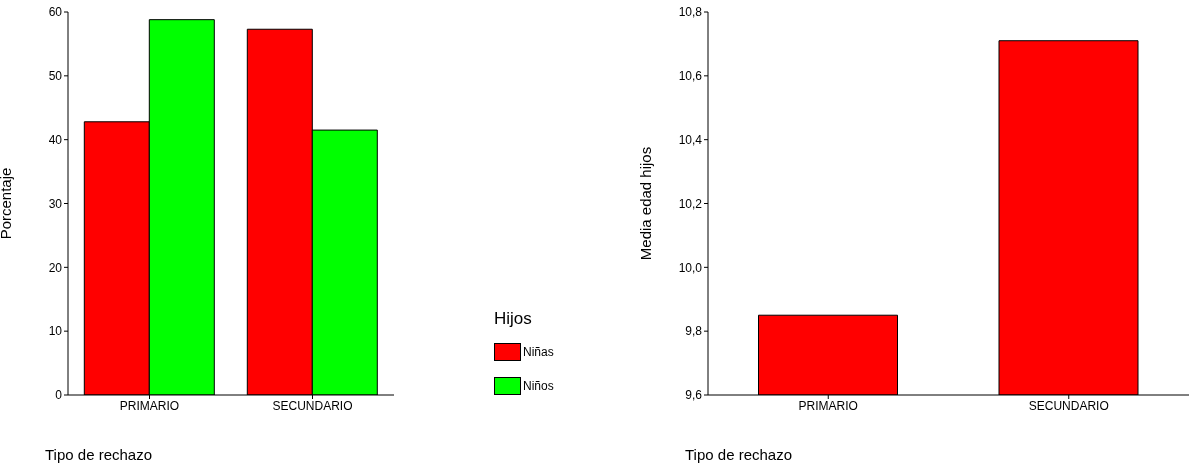 This screenshot has height=469, width=1189. What do you see at coordinates (538, 386) in the screenshot?
I see `legend-label: Niños` at bounding box center [538, 386].